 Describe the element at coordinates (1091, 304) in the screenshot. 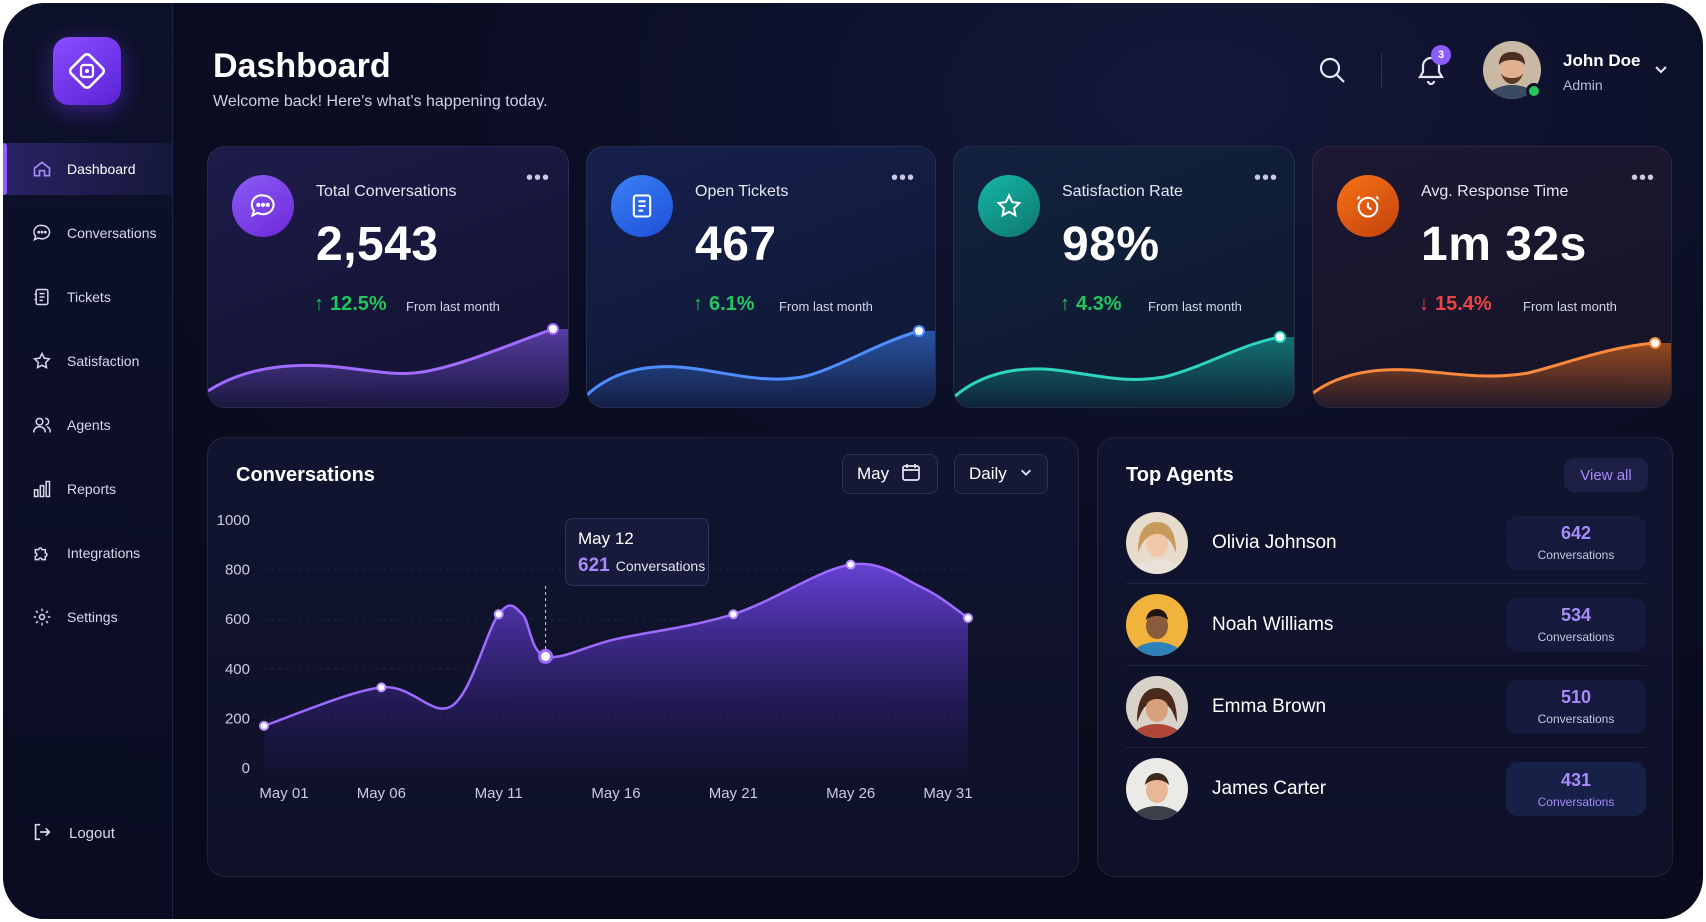

I see `stat-delta: ↑ 4.3%` at that location.